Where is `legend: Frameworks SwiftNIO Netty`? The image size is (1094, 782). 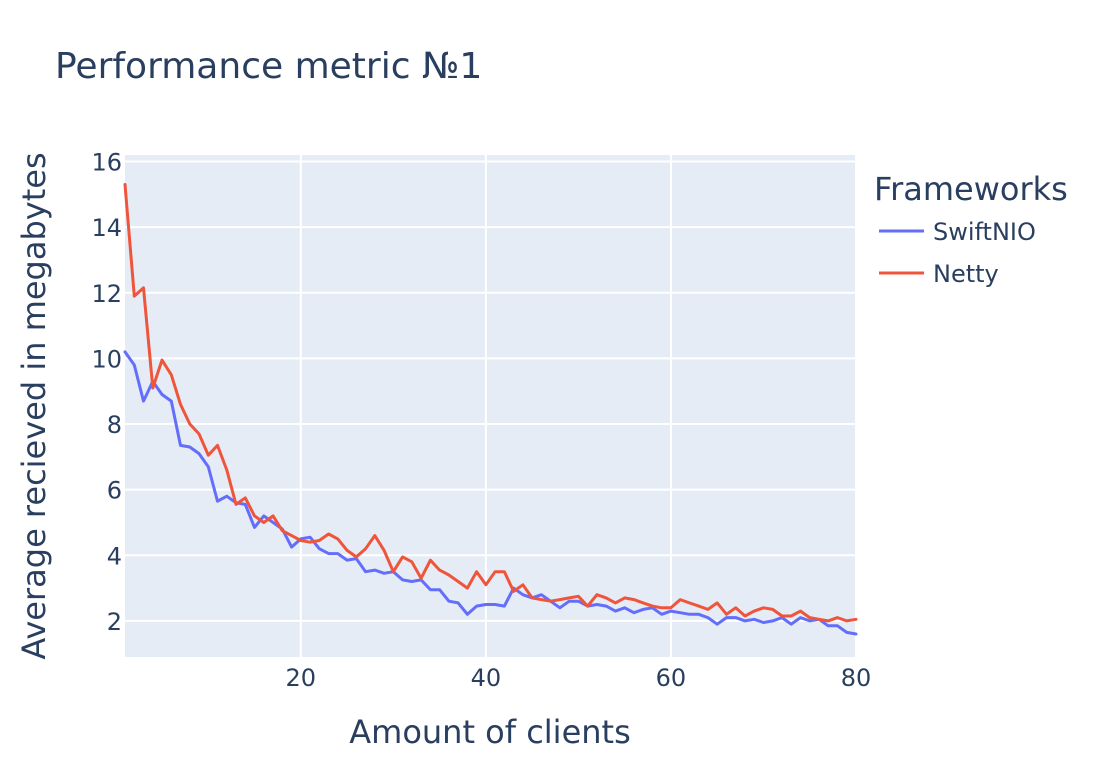
legend: Frameworks SwiftNIO Netty is located at coordinates (971, 229).